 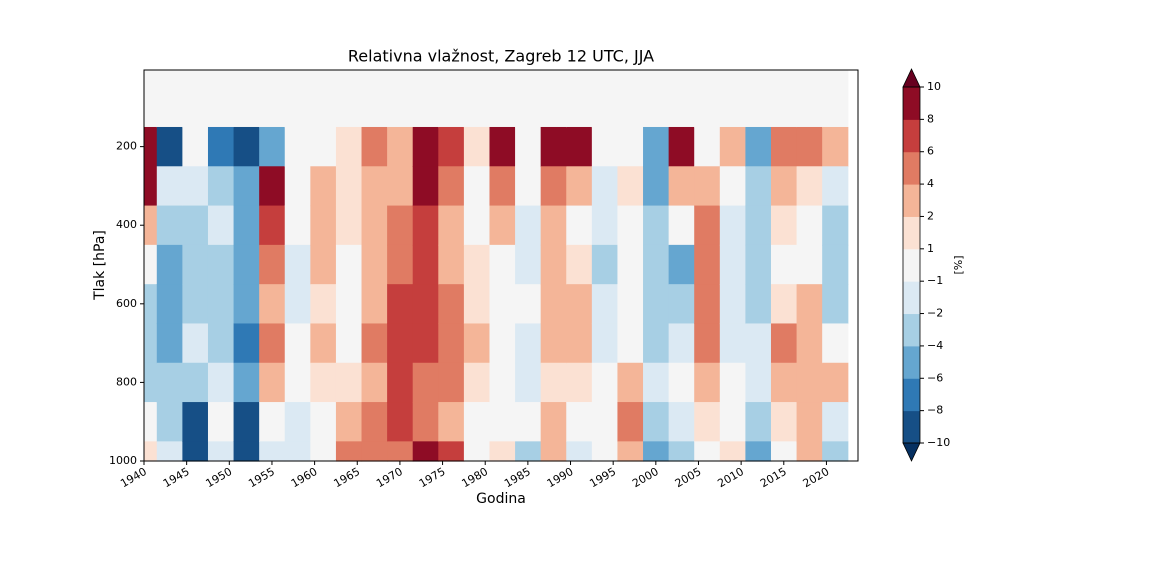 What do you see at coordinates (730, 477) in the screenshot?
I see `x-tick-label: 2010` at bounding box center [730, 477].